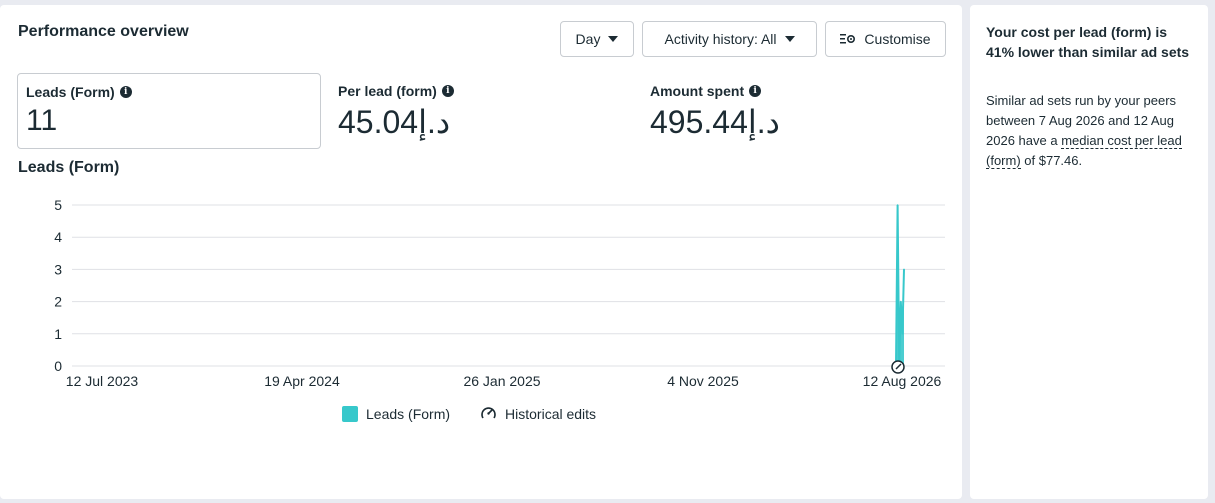 The image size is (1215, 503). Describe the element at coordinates (1051, 160) in the screenshot. I see `insight-body-suffix: of $77.46.` at that location.